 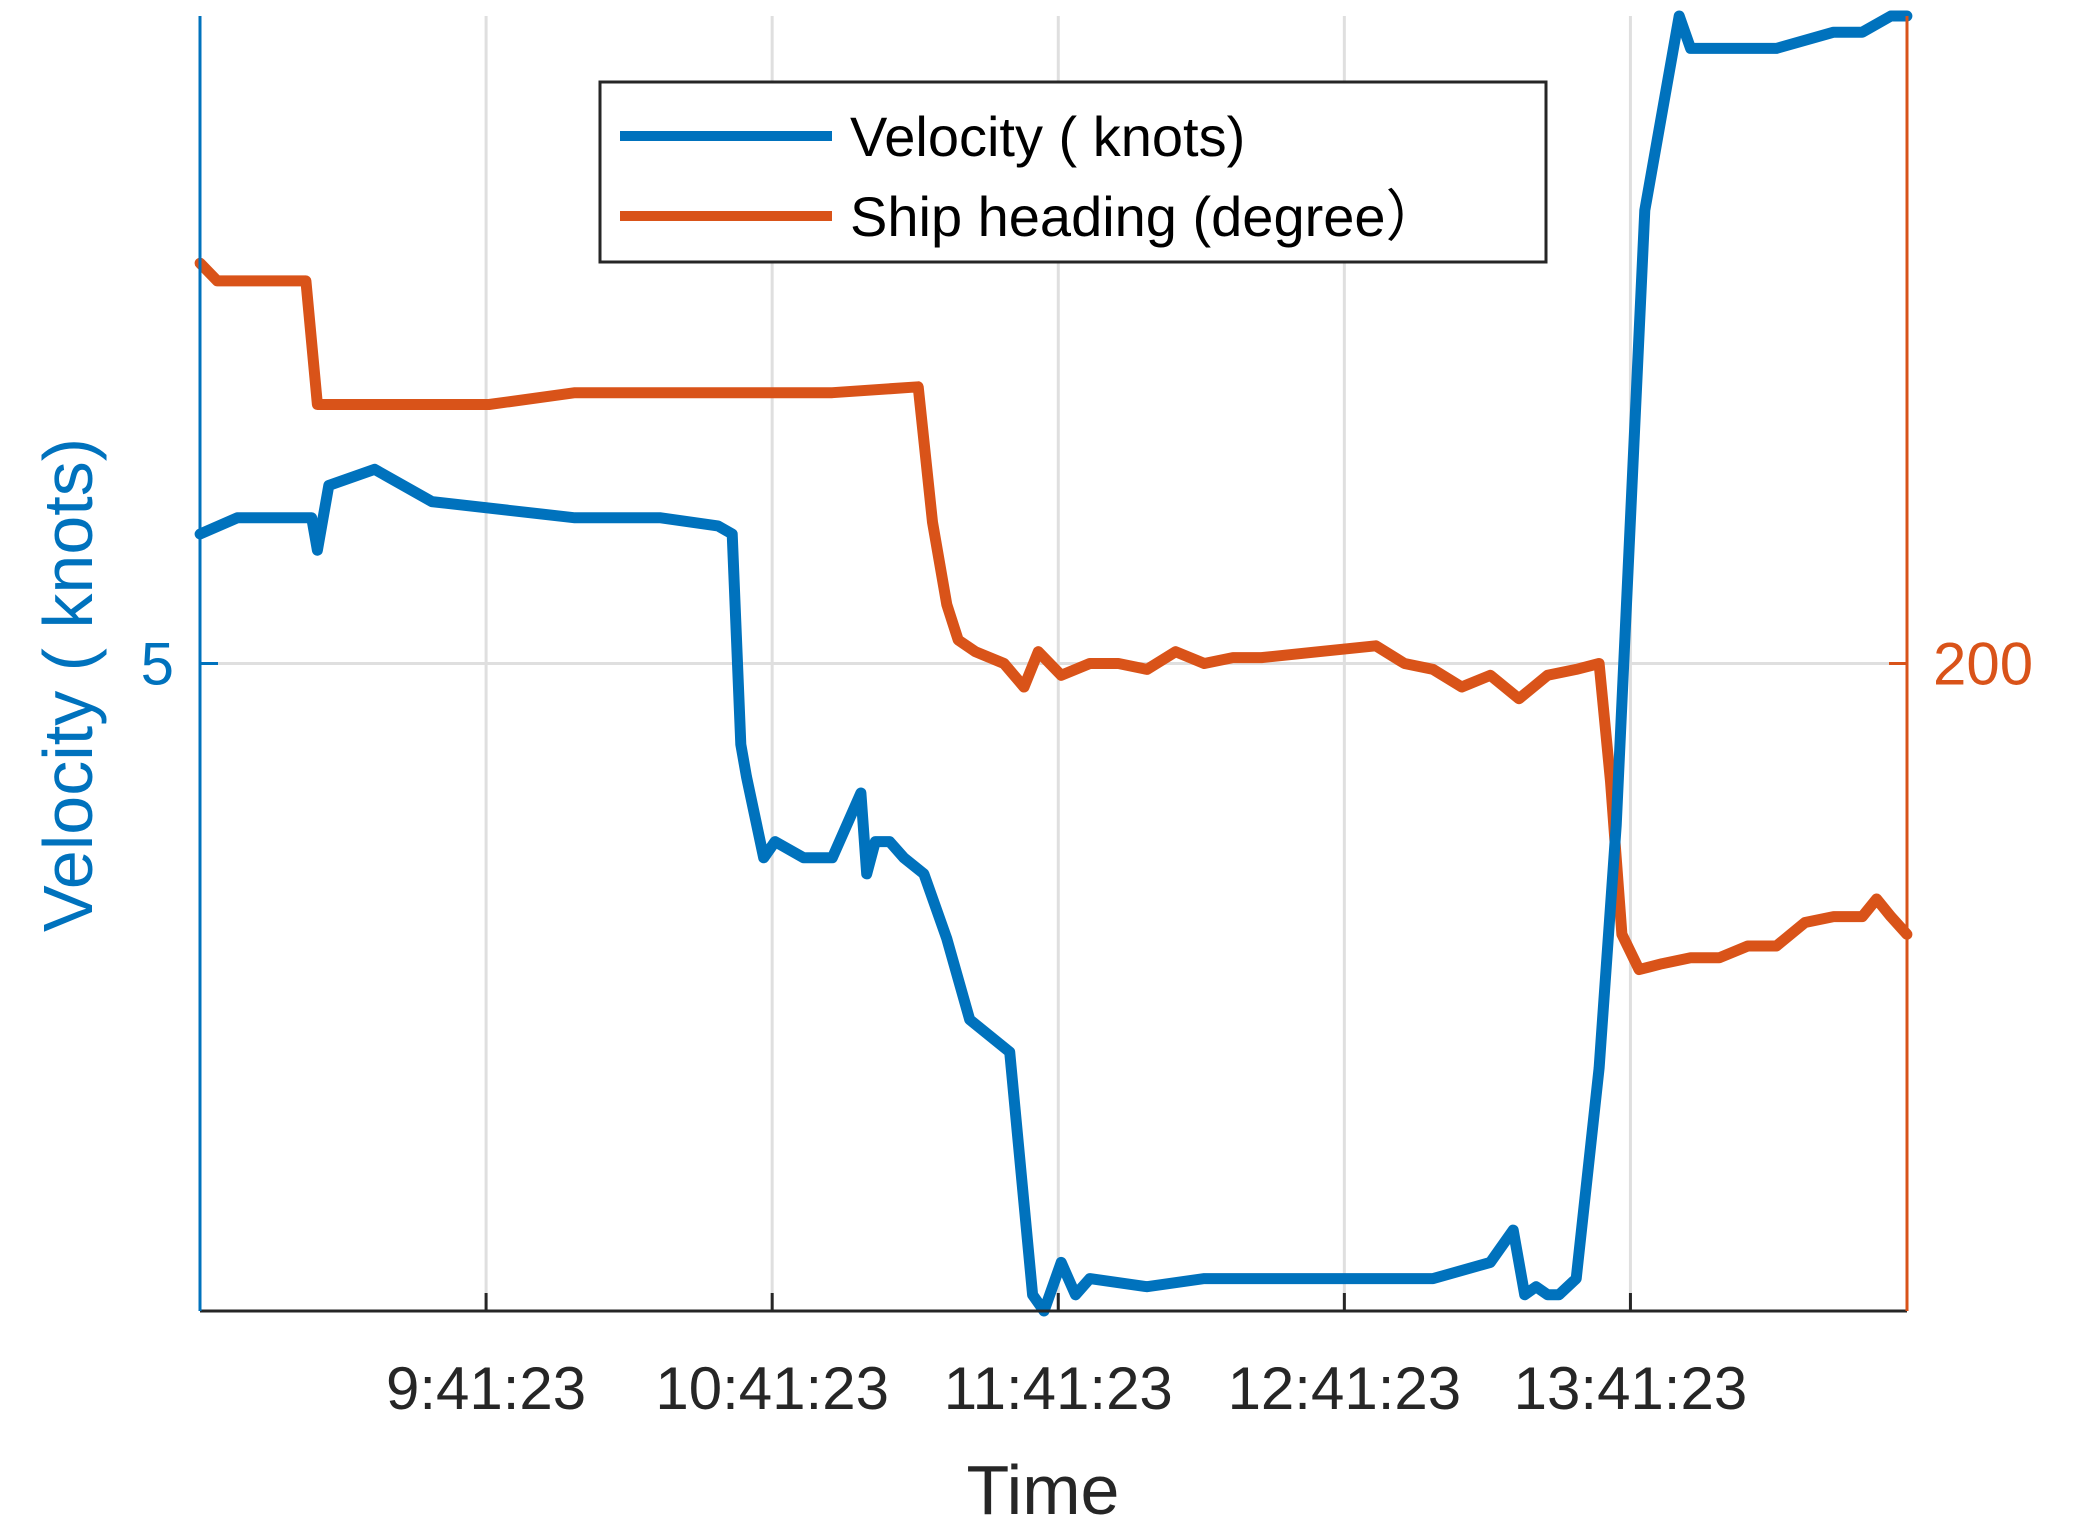 What do you see at coordinates (1043, 1490) in the screenshot?
I see `x-axis-label: Time` at bounding box center [1043, 1490].